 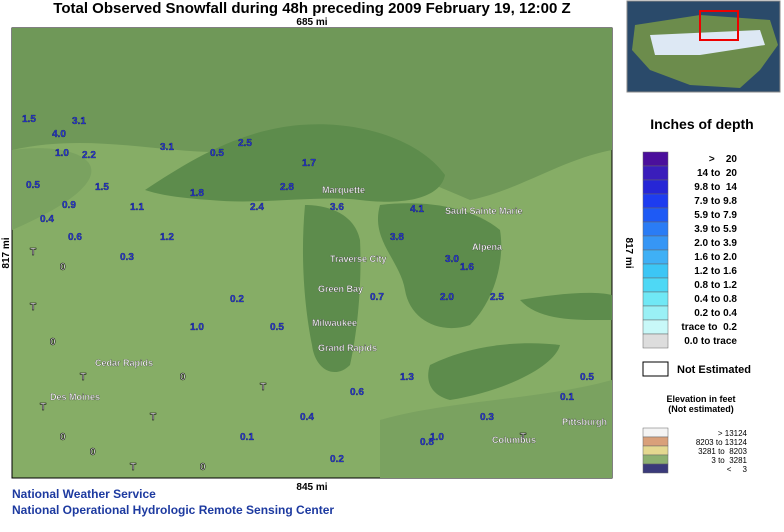 What do you see at coordinates (340, 289) in the screenshot?
I see `city-label: Green Bay` at bounding box center [340, 289].